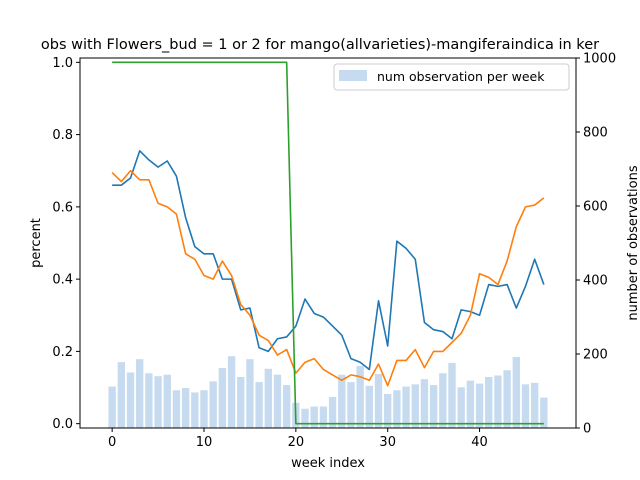 The width and height of the screenshot is (640, 480). I want to click on y2-tick-label: 1000, so click(599, 59).